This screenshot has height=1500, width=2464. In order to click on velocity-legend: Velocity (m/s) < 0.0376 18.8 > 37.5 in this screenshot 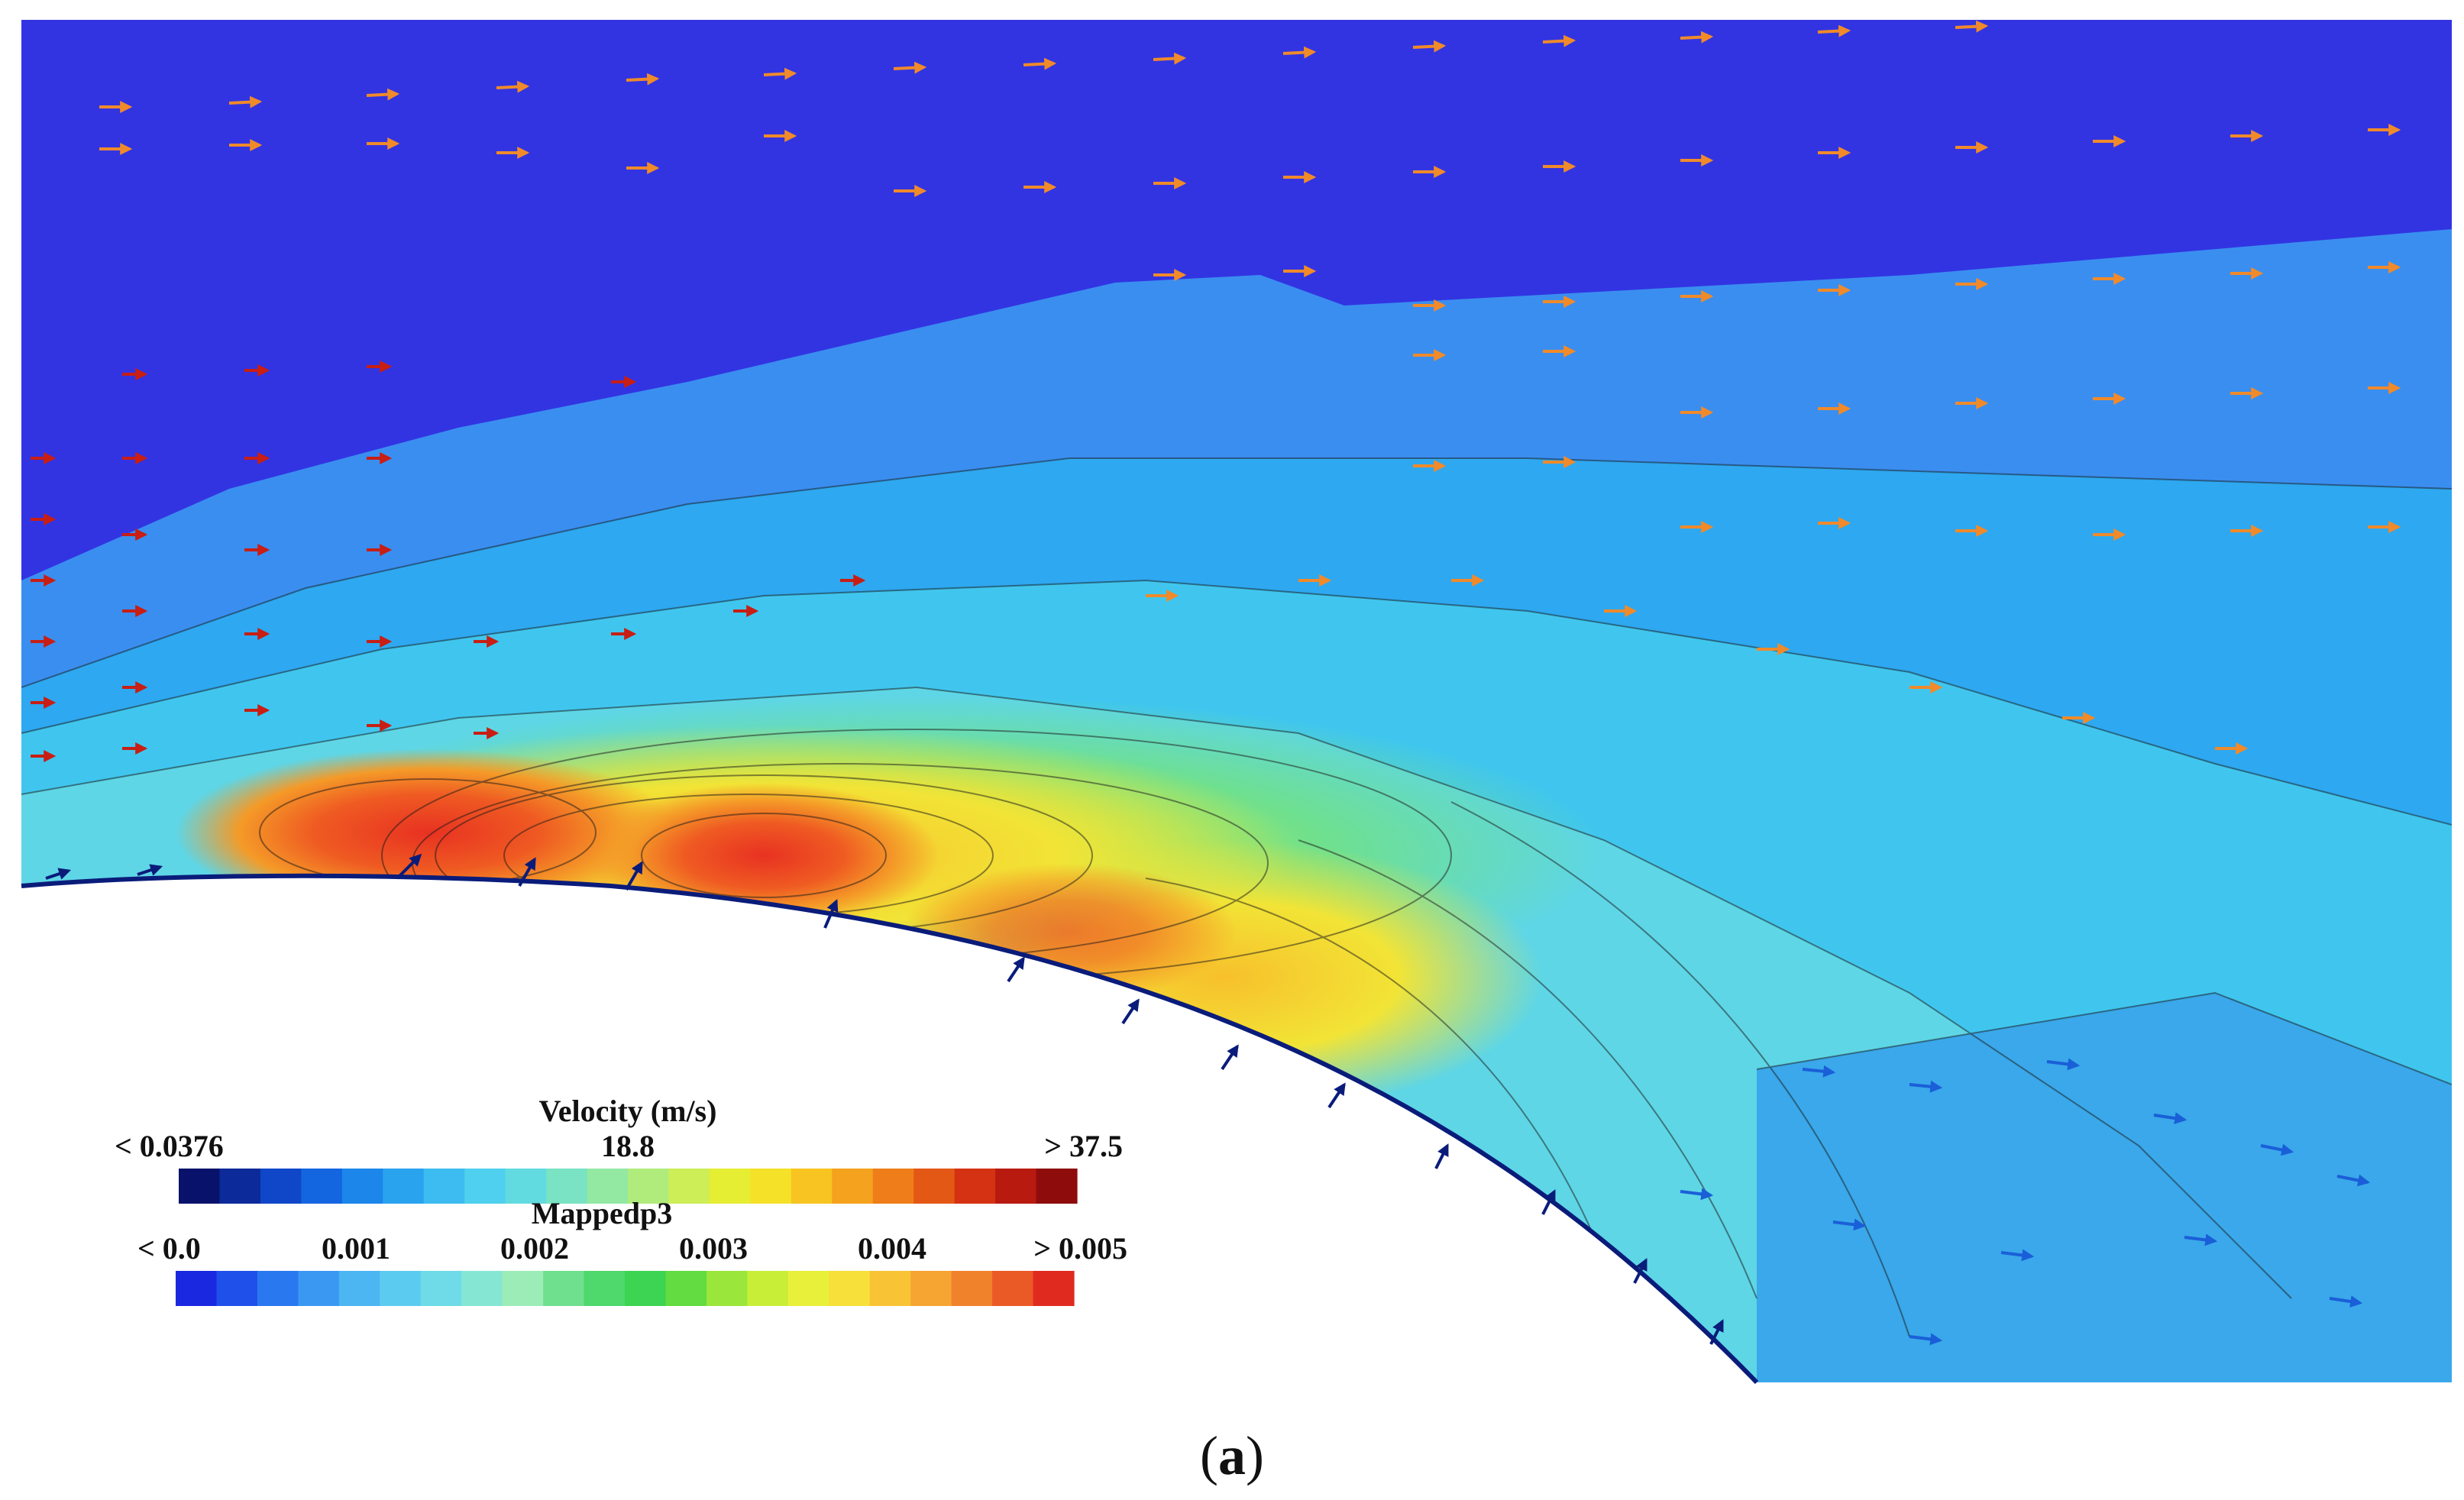, I will do `click(619, 1149)`.